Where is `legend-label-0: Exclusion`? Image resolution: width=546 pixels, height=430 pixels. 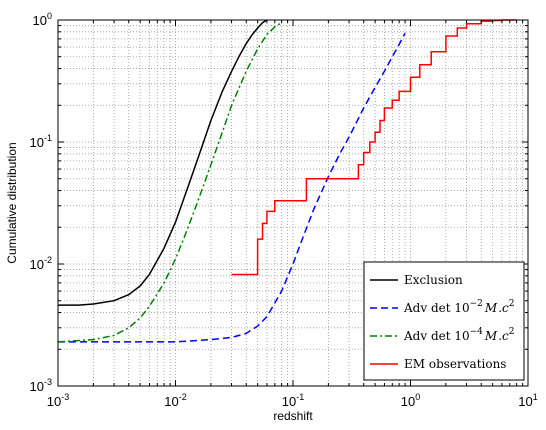
legend-label-0: Exclusion is located at coordinates (433, 280).